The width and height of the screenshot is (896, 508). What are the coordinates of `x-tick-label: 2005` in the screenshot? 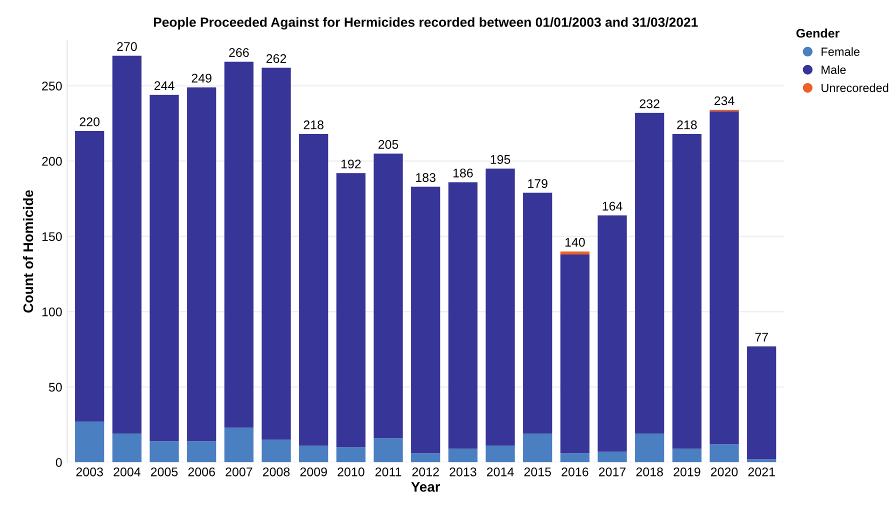 It's located at (164, 471).